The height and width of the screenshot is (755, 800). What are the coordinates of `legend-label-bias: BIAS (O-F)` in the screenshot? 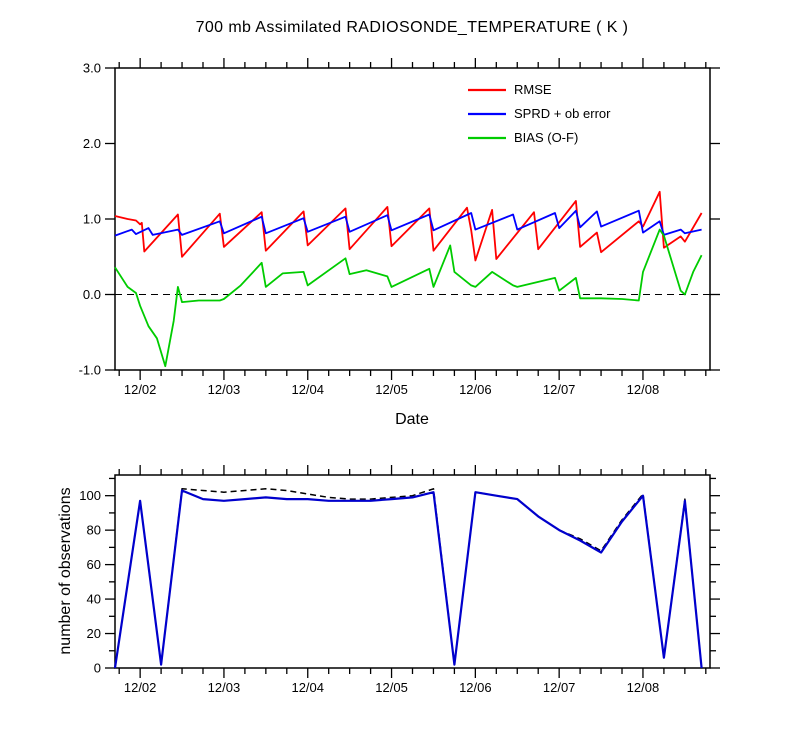 It's located at (546, 137).